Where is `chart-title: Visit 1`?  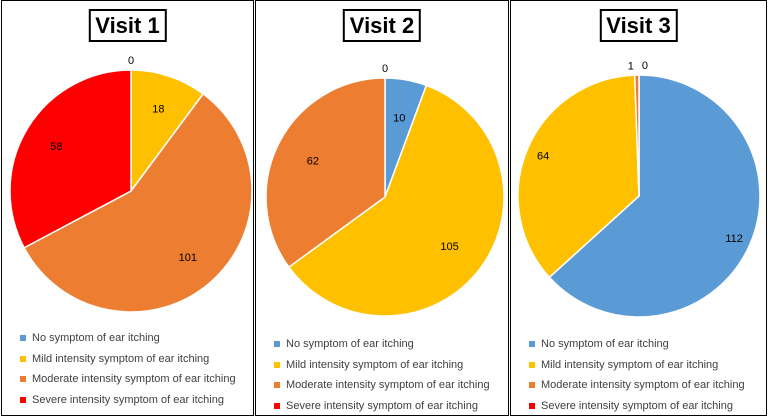
chart-title: Visit 1 is located at coordinates (127, 25).